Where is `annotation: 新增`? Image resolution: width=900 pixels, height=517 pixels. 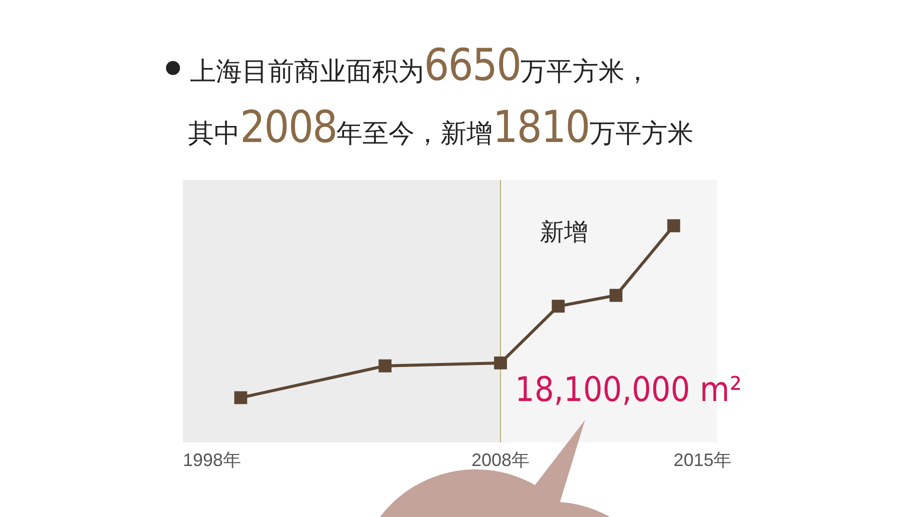
annotation: 新增 is located at coordinates (564, 232).